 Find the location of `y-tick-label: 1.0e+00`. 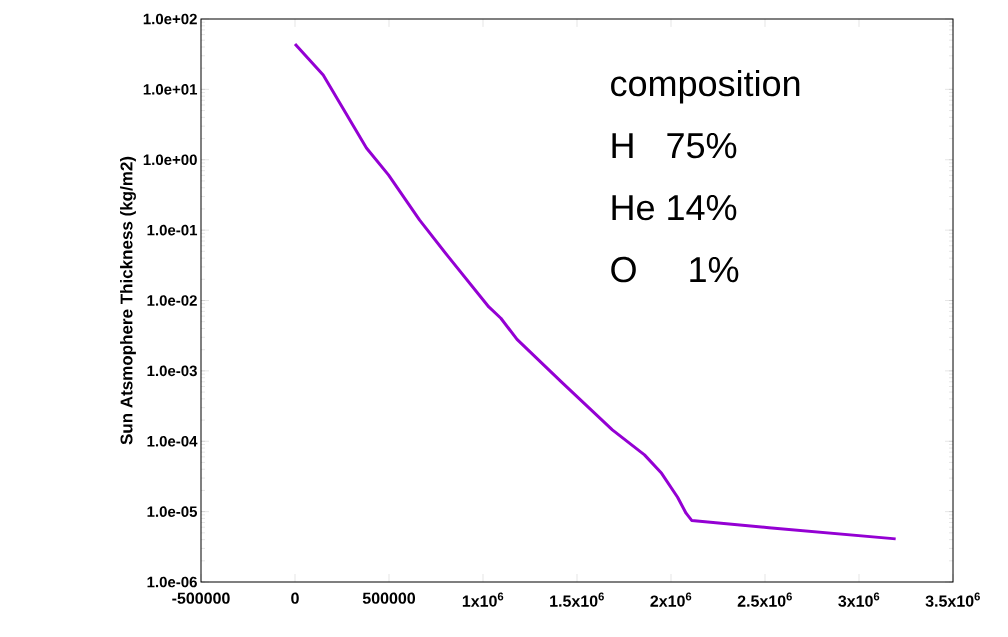

y-tick-label: 1.0e+00 is located at coordinates (170, 160).